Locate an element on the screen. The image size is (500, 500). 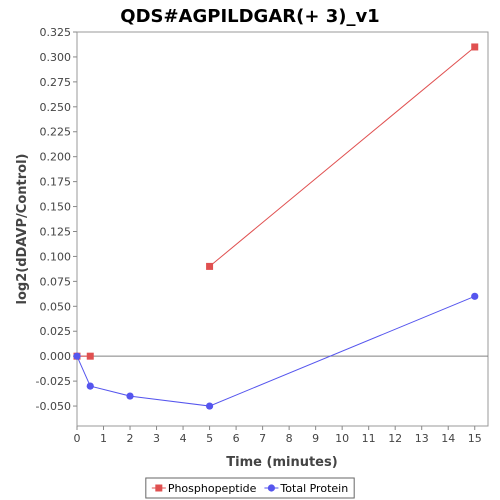
x-axis: 0 1 2 3 4 5 6 7 8 9 10 11 12 13 14 15 is located at coordinates (278, 435).